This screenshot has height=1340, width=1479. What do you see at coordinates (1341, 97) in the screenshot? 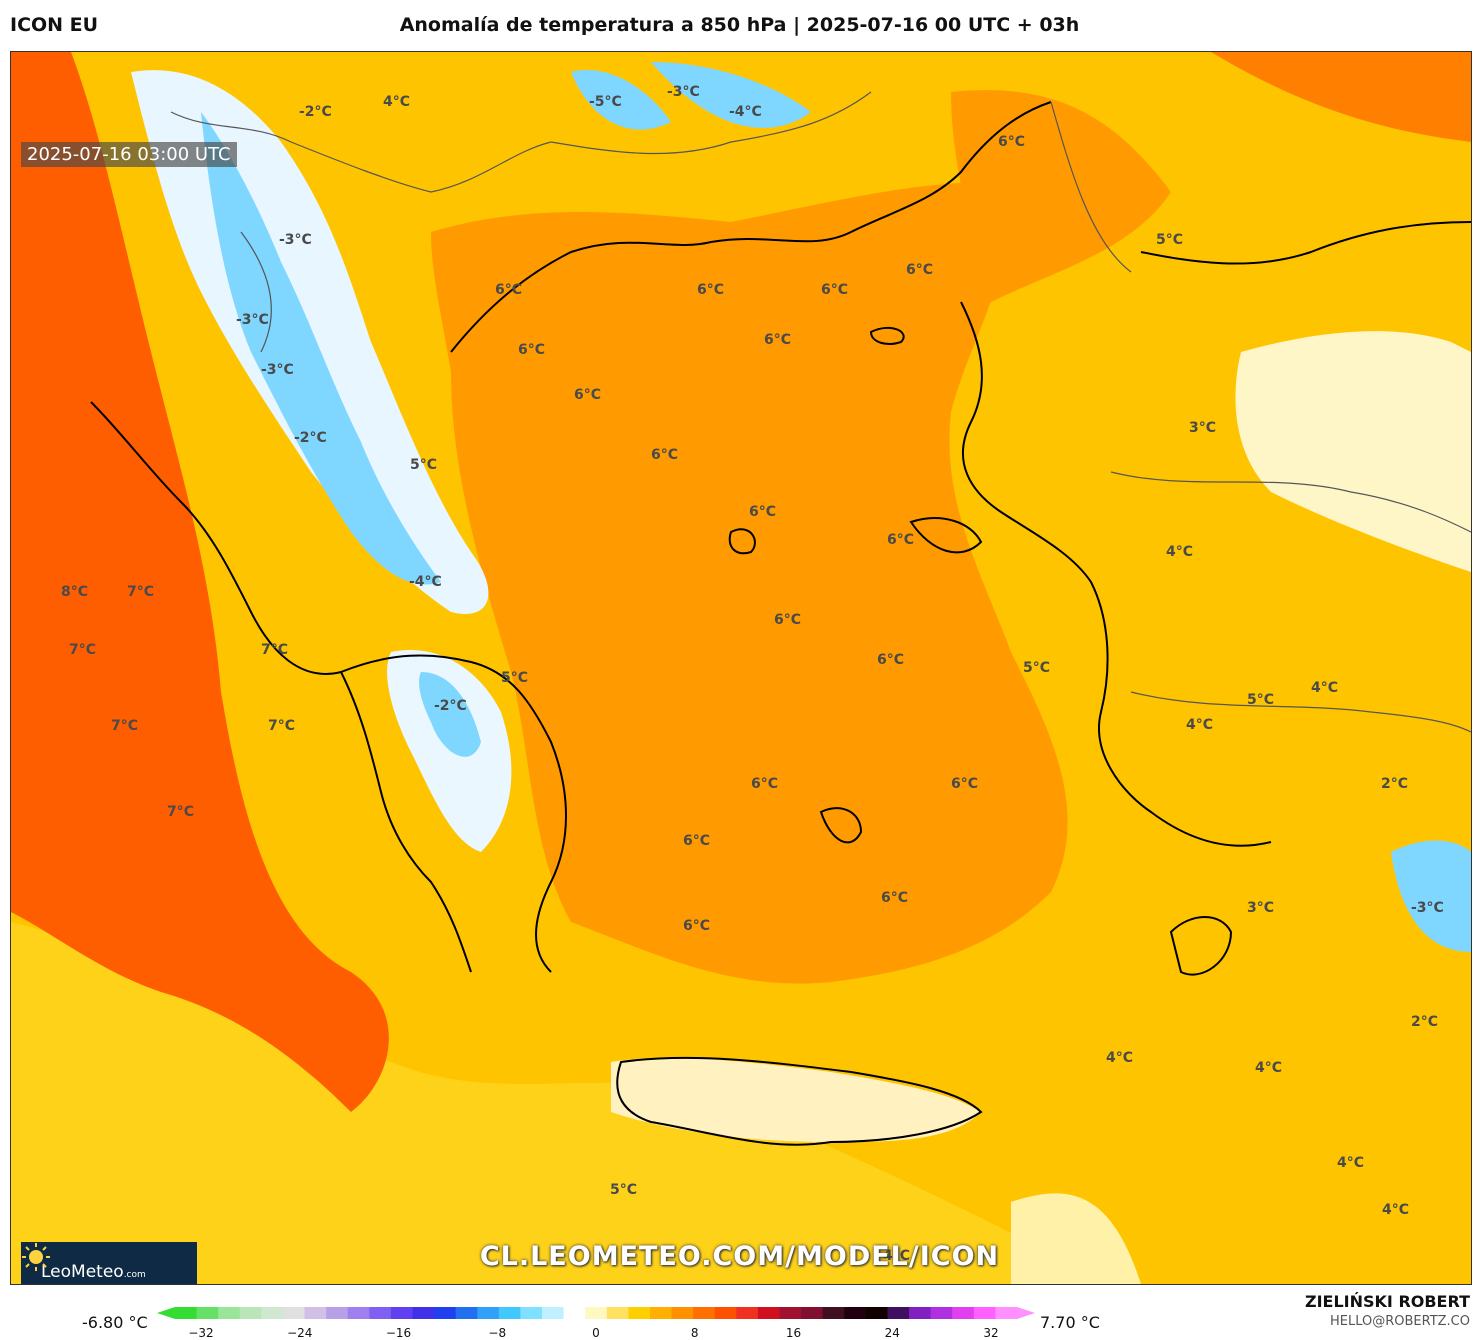
I see `anomaly-field-far-northeast` at bounding box center [1341, 97].